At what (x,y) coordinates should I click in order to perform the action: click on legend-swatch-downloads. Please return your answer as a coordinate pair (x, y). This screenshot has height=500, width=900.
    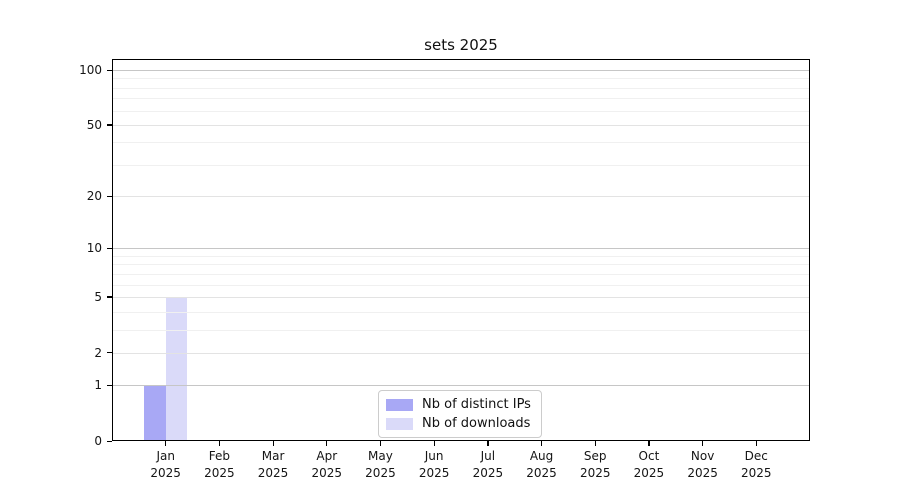
    Looking at the image, I should click on (399, 423).